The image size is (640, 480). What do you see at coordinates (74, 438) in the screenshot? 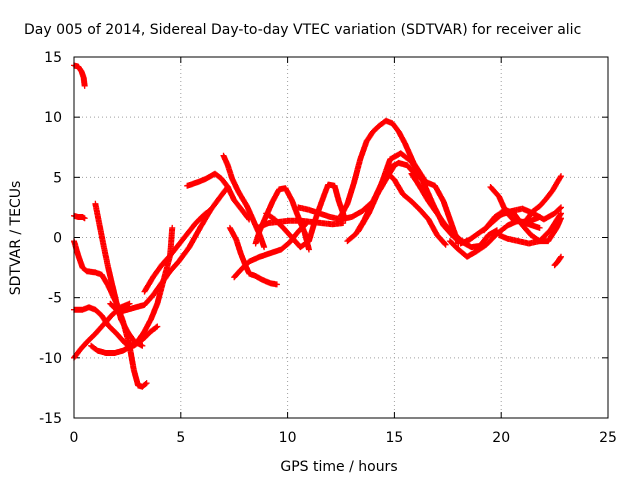
I see `x-tick-label: 0` at bounding box center [74, 438].